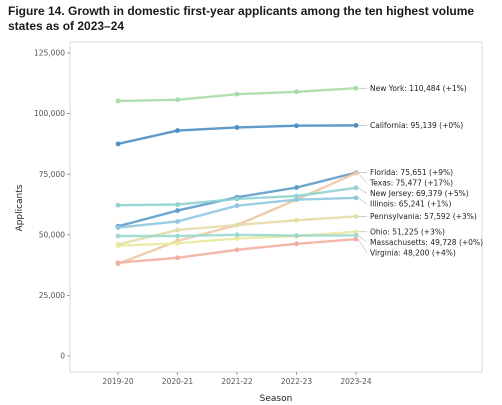 This screenshot has height=405, width=502. What do you see at coordinates (410, 204) in the screenshot?
I see `series-end-label: Illinois: 65,241 (+1%)` at bounding box center [410, 204].